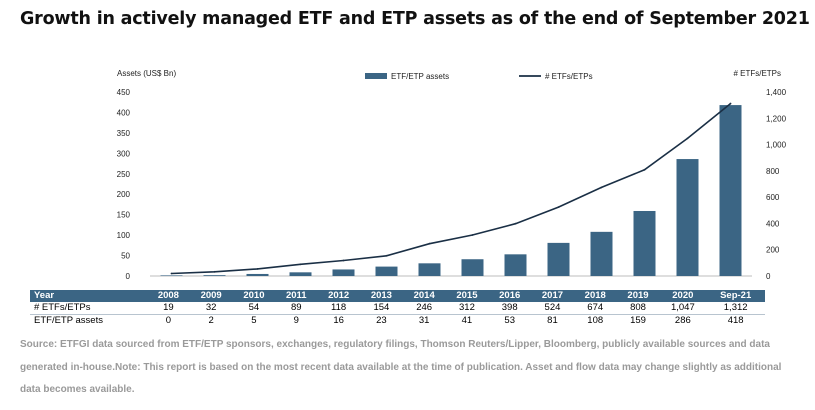 The height and width of the screenshot is (410, 815). Describe the element at coordinates (124, 215) in the screenshot. I see `left-tick-label: 150` at that location.